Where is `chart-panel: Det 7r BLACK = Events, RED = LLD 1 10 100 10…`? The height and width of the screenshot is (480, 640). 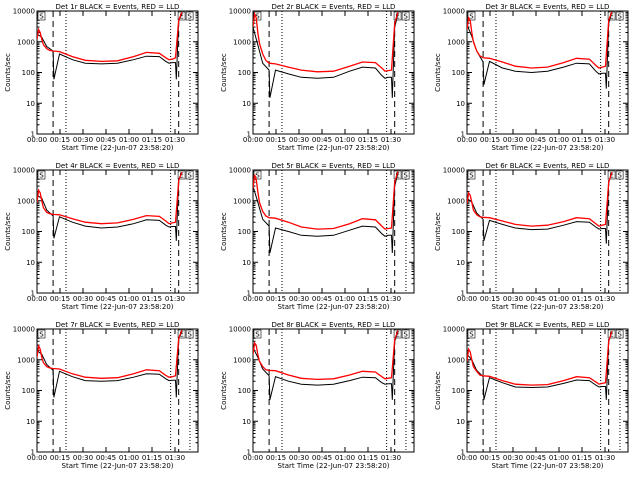
chart-panel: Det 7r BLACK = Events, RED = LLD 1 10 100 10… is located at coordinates (101, 395).